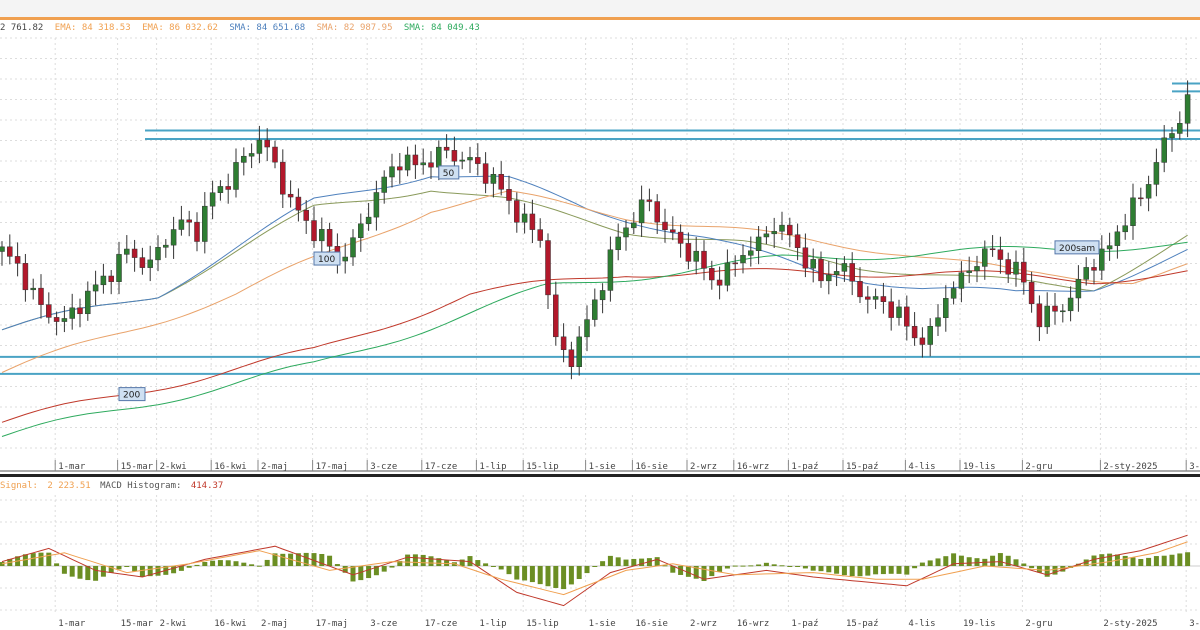  Describe the element at coordinates (68, 486) in the screenshot. I see `signal-value: 2 223.51` at that location.